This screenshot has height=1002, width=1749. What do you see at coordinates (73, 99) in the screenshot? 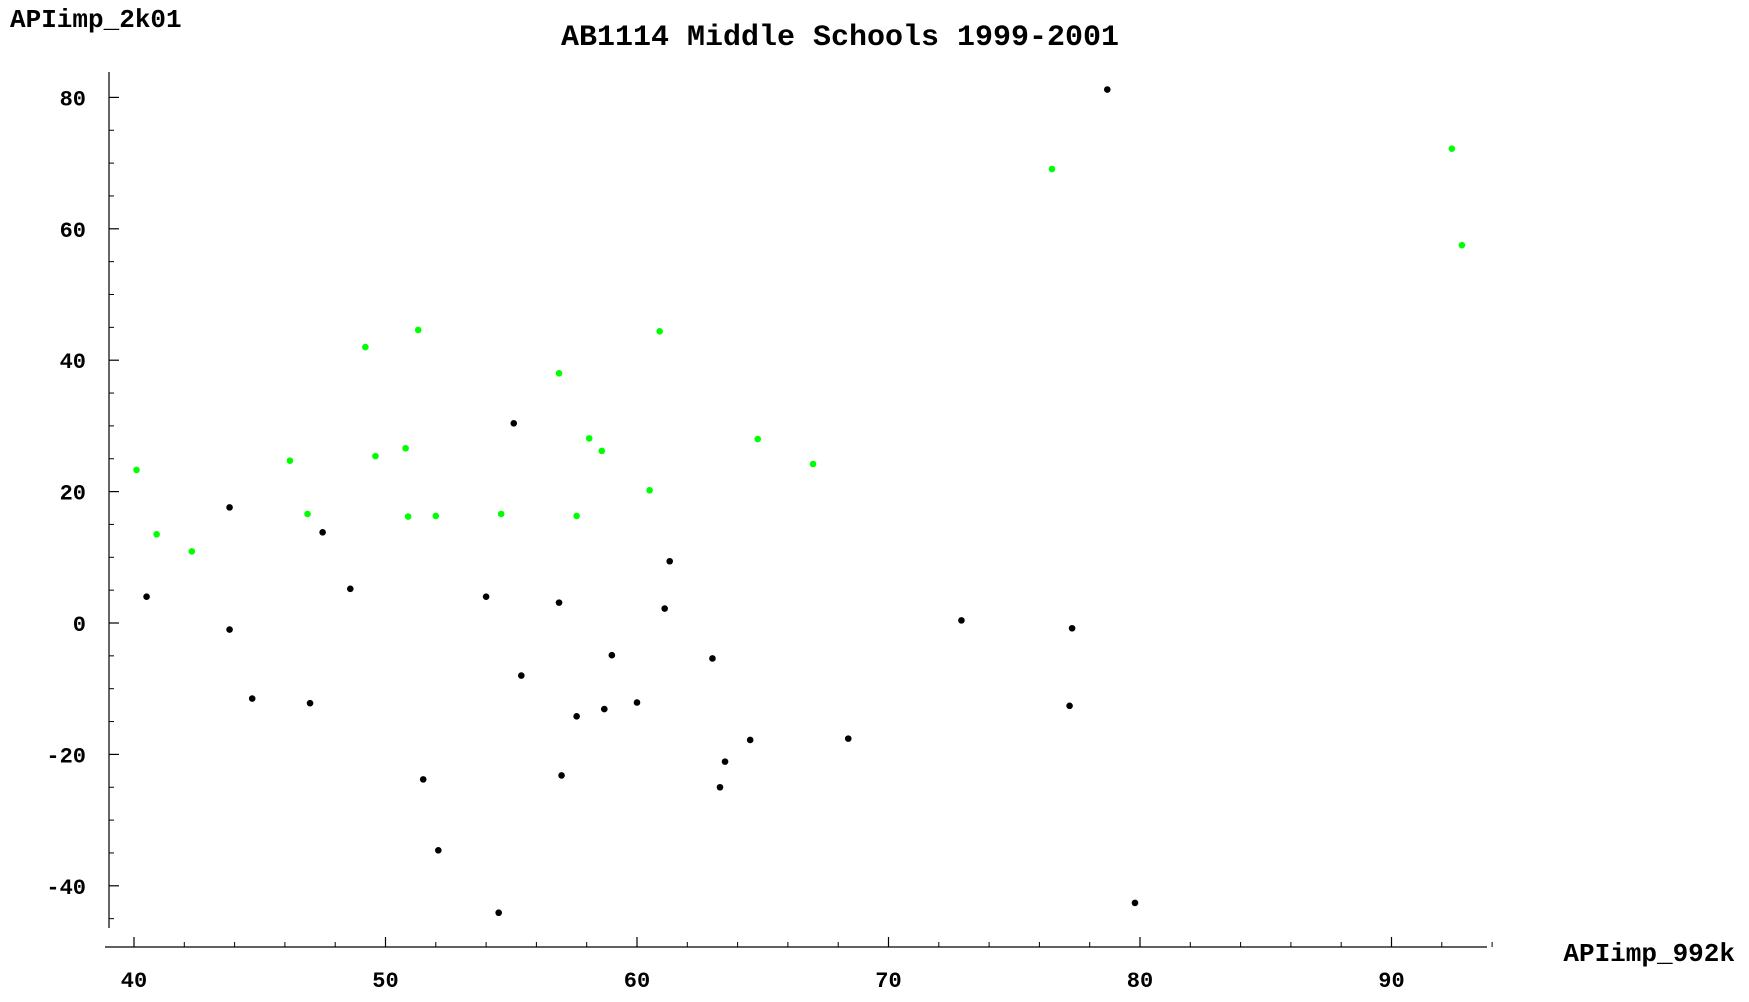
I see `y-tick-label: 80` at bounding box center [73, 99].